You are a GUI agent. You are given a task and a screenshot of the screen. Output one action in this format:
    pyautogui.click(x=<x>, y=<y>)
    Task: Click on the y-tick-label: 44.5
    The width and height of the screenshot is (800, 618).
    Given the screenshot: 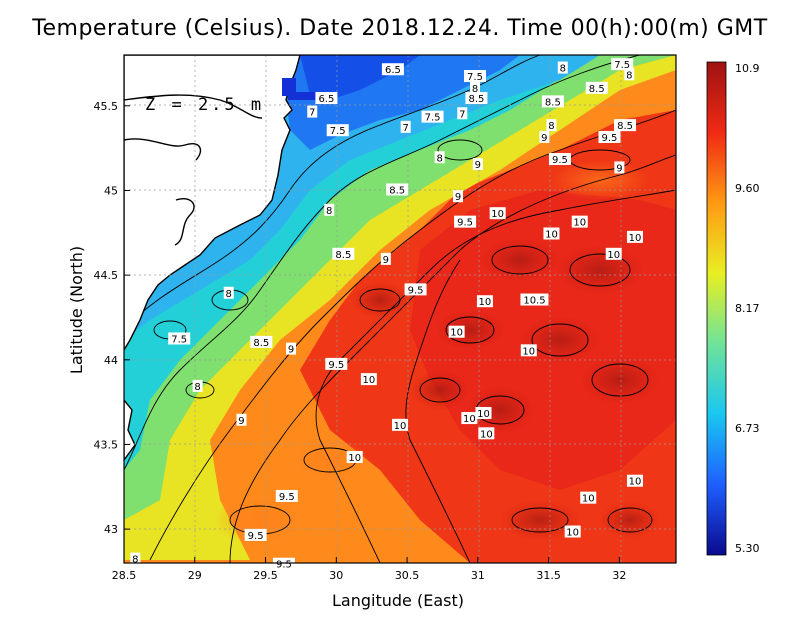 What is the action you would take?
    pyautogui.click(x=106, y=275)
    